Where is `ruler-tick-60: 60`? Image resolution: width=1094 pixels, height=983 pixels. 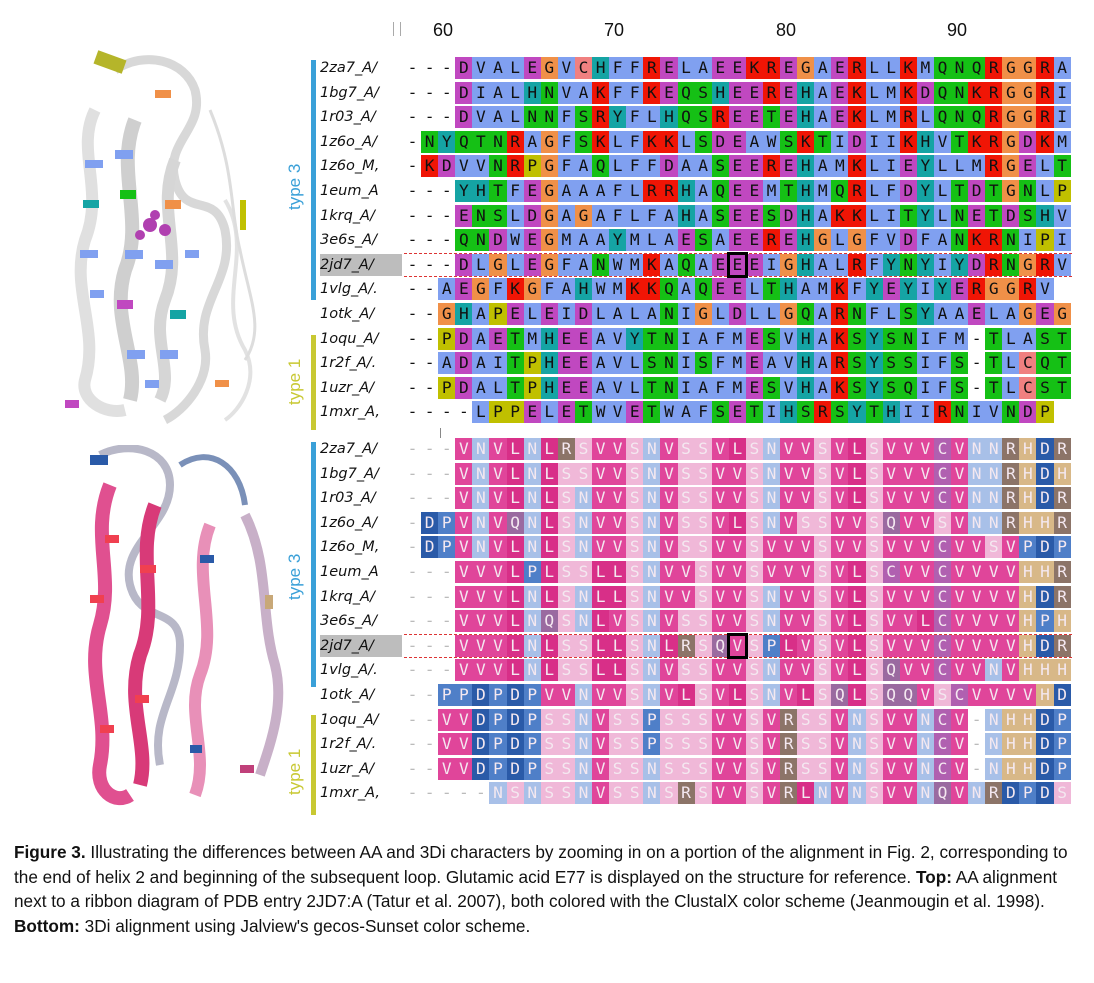 ruler-tick-60: 60 is located at coordinates (443, 30).